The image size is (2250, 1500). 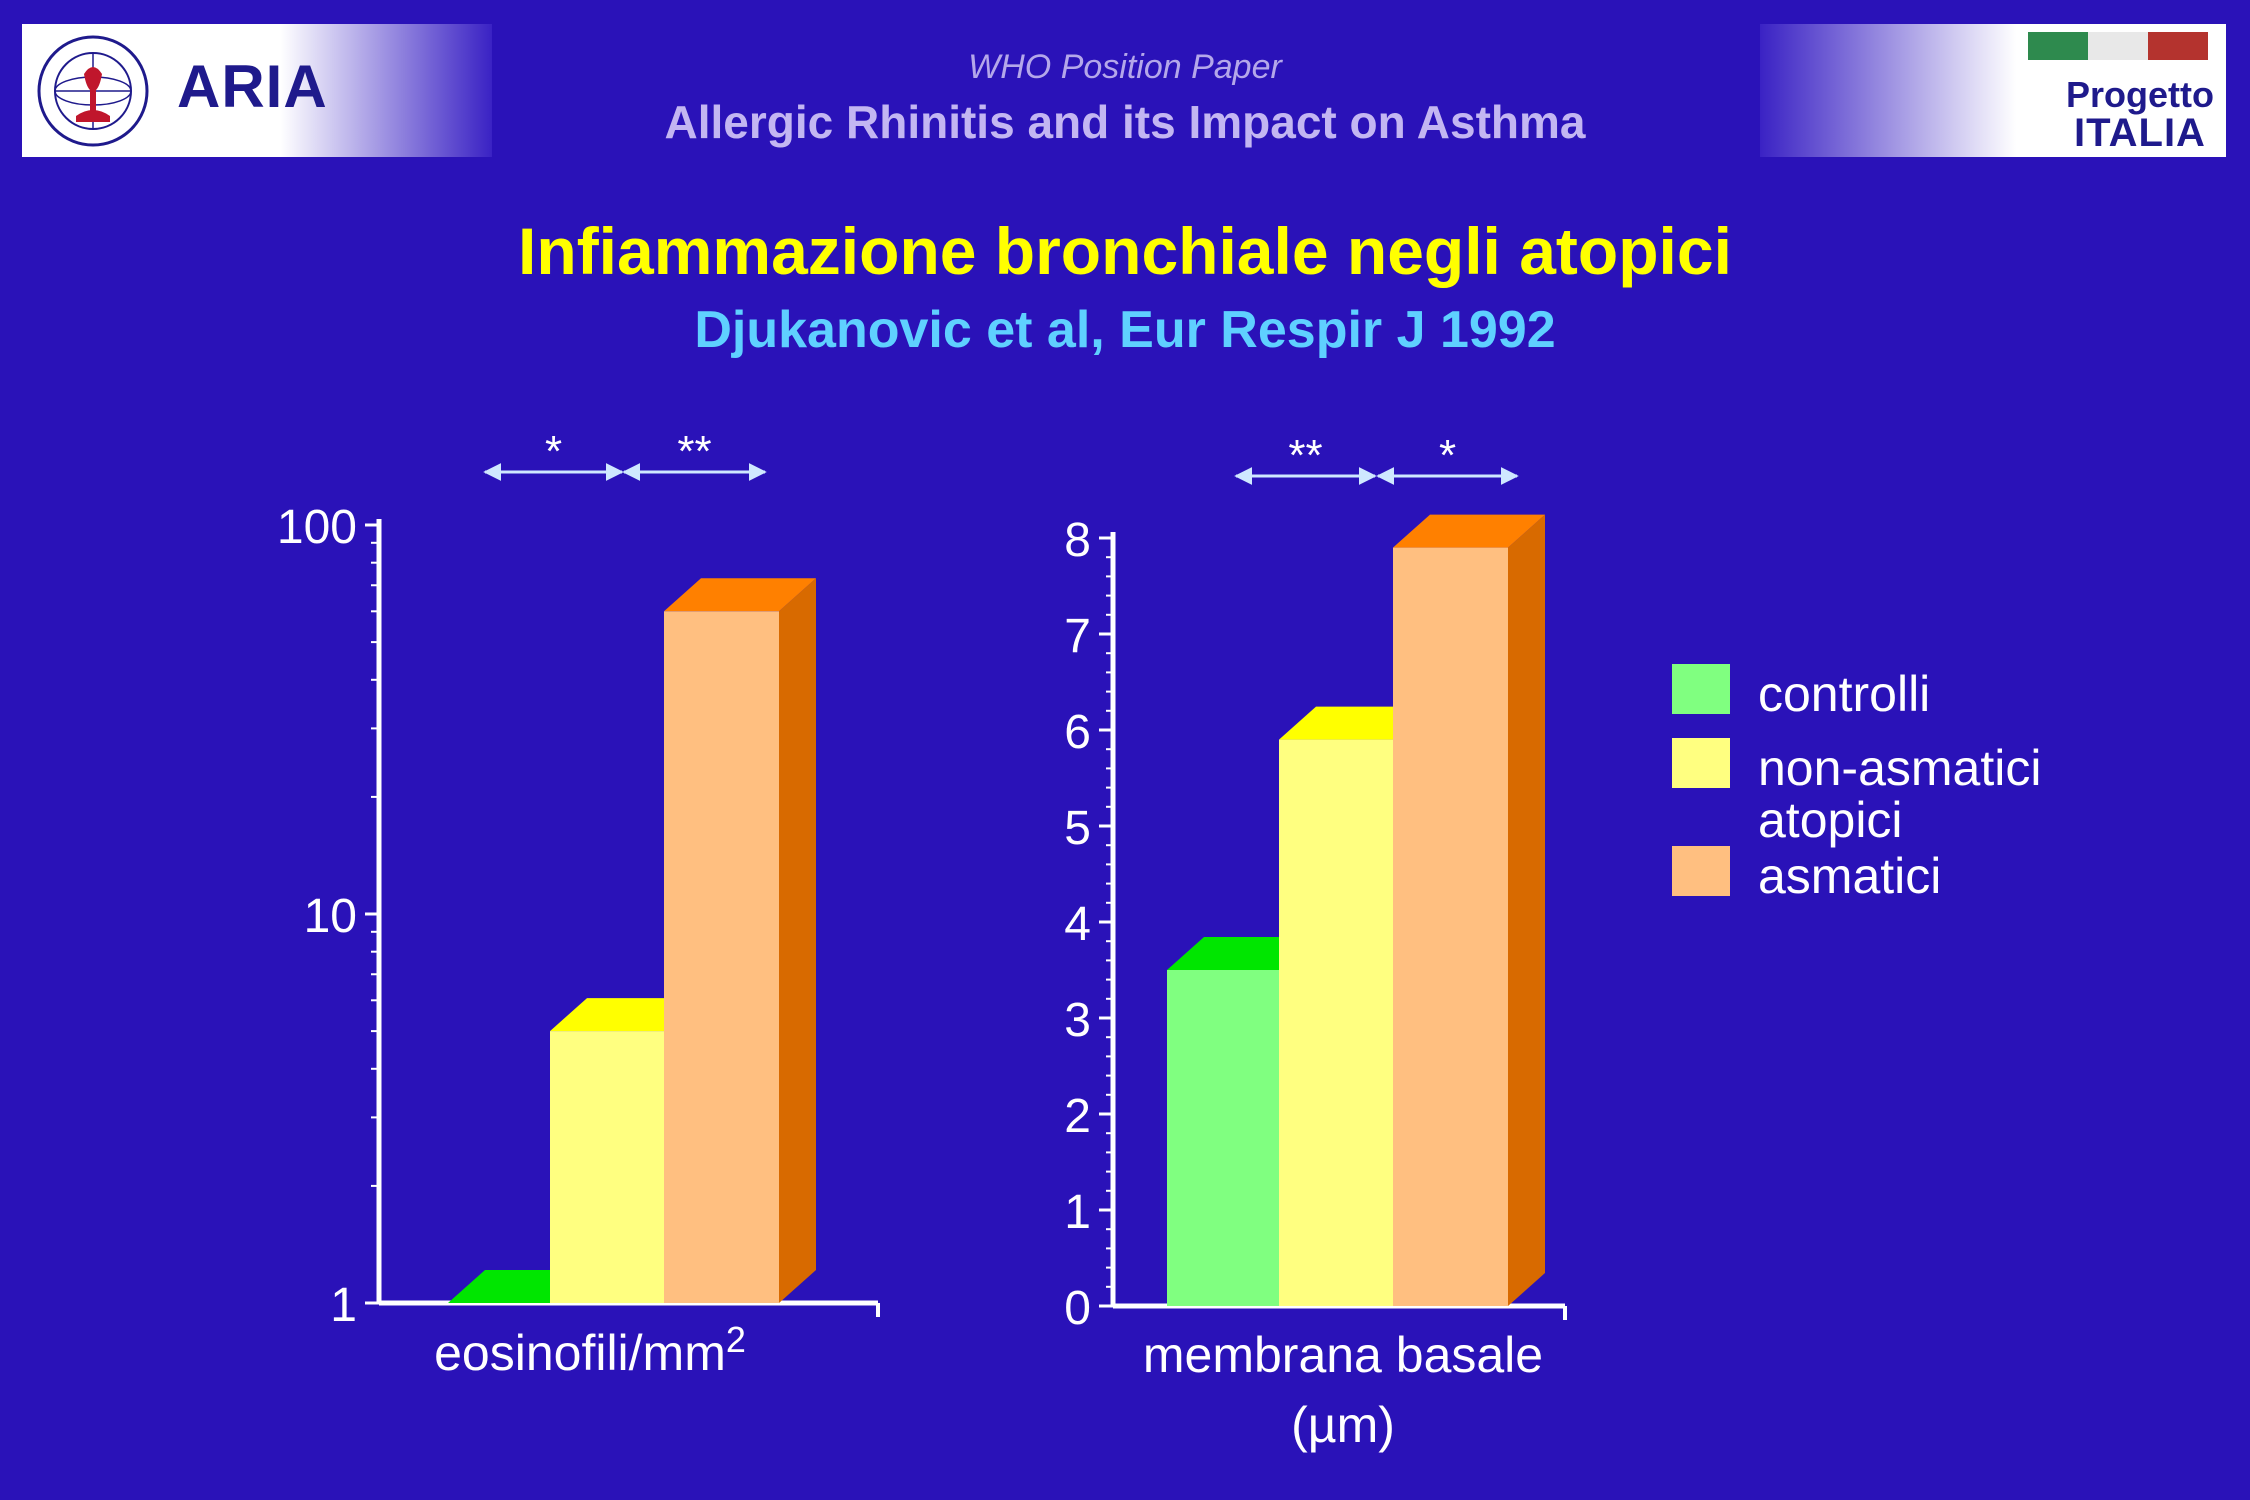 I want to click on y-tick-label: 0, so click(x=1077, y=1308).